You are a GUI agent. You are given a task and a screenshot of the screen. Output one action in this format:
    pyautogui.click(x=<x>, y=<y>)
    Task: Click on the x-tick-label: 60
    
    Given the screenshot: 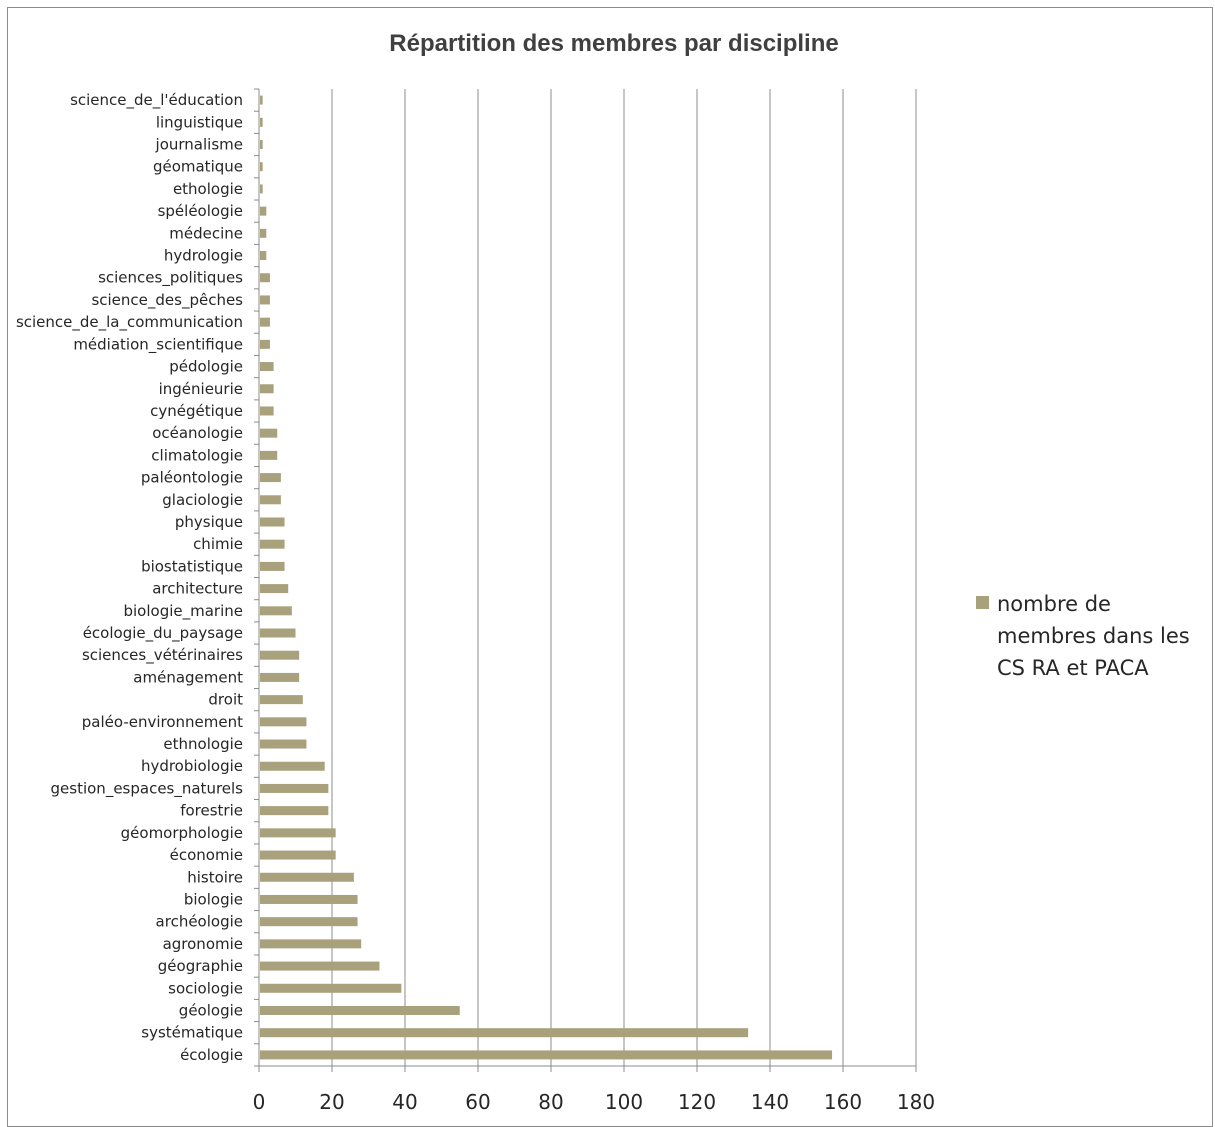 What is the action you would take?
    pyautogui.click(x=477, y=1102)
    